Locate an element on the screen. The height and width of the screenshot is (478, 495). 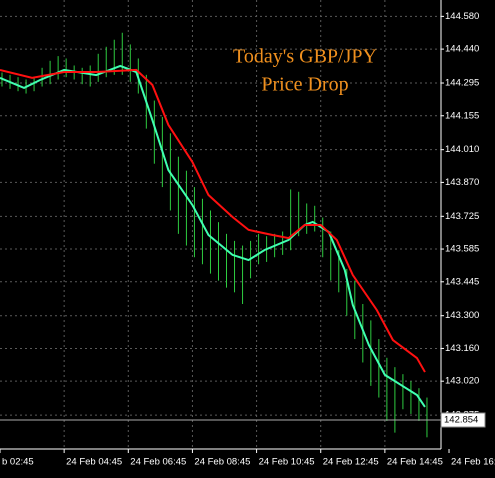
x-tick-label: 24 Feb 16:45 is located at coordinates (473, 462).